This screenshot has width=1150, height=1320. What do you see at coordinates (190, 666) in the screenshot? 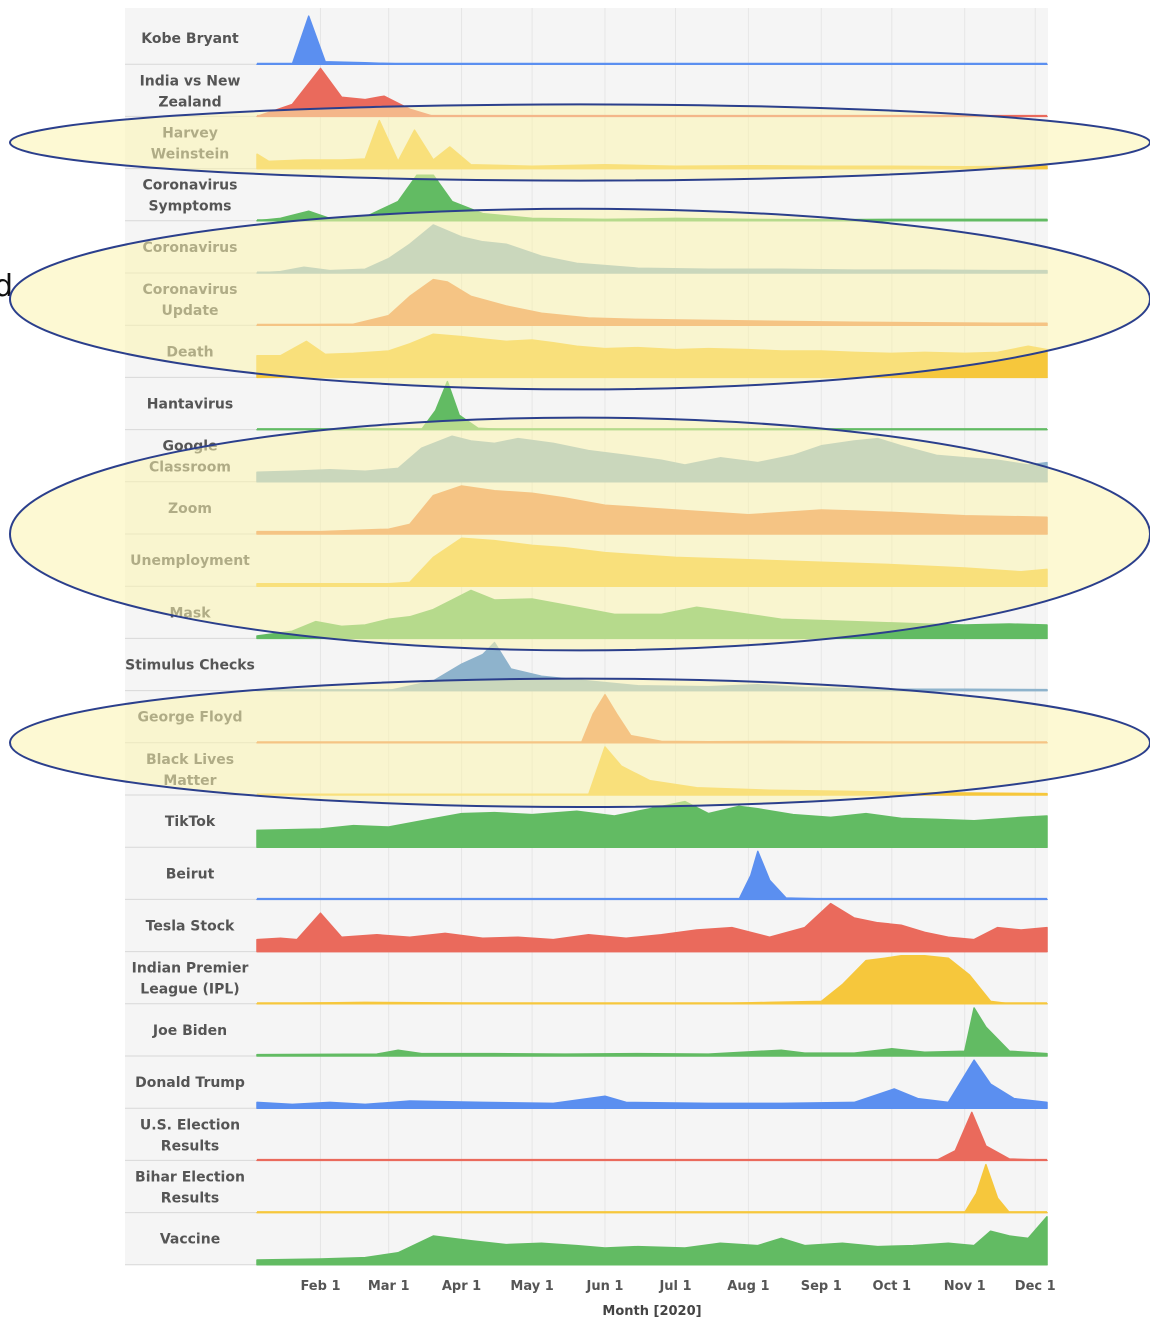
I see `row-label: Stimulus Checks` at bounding box center [190, 666].